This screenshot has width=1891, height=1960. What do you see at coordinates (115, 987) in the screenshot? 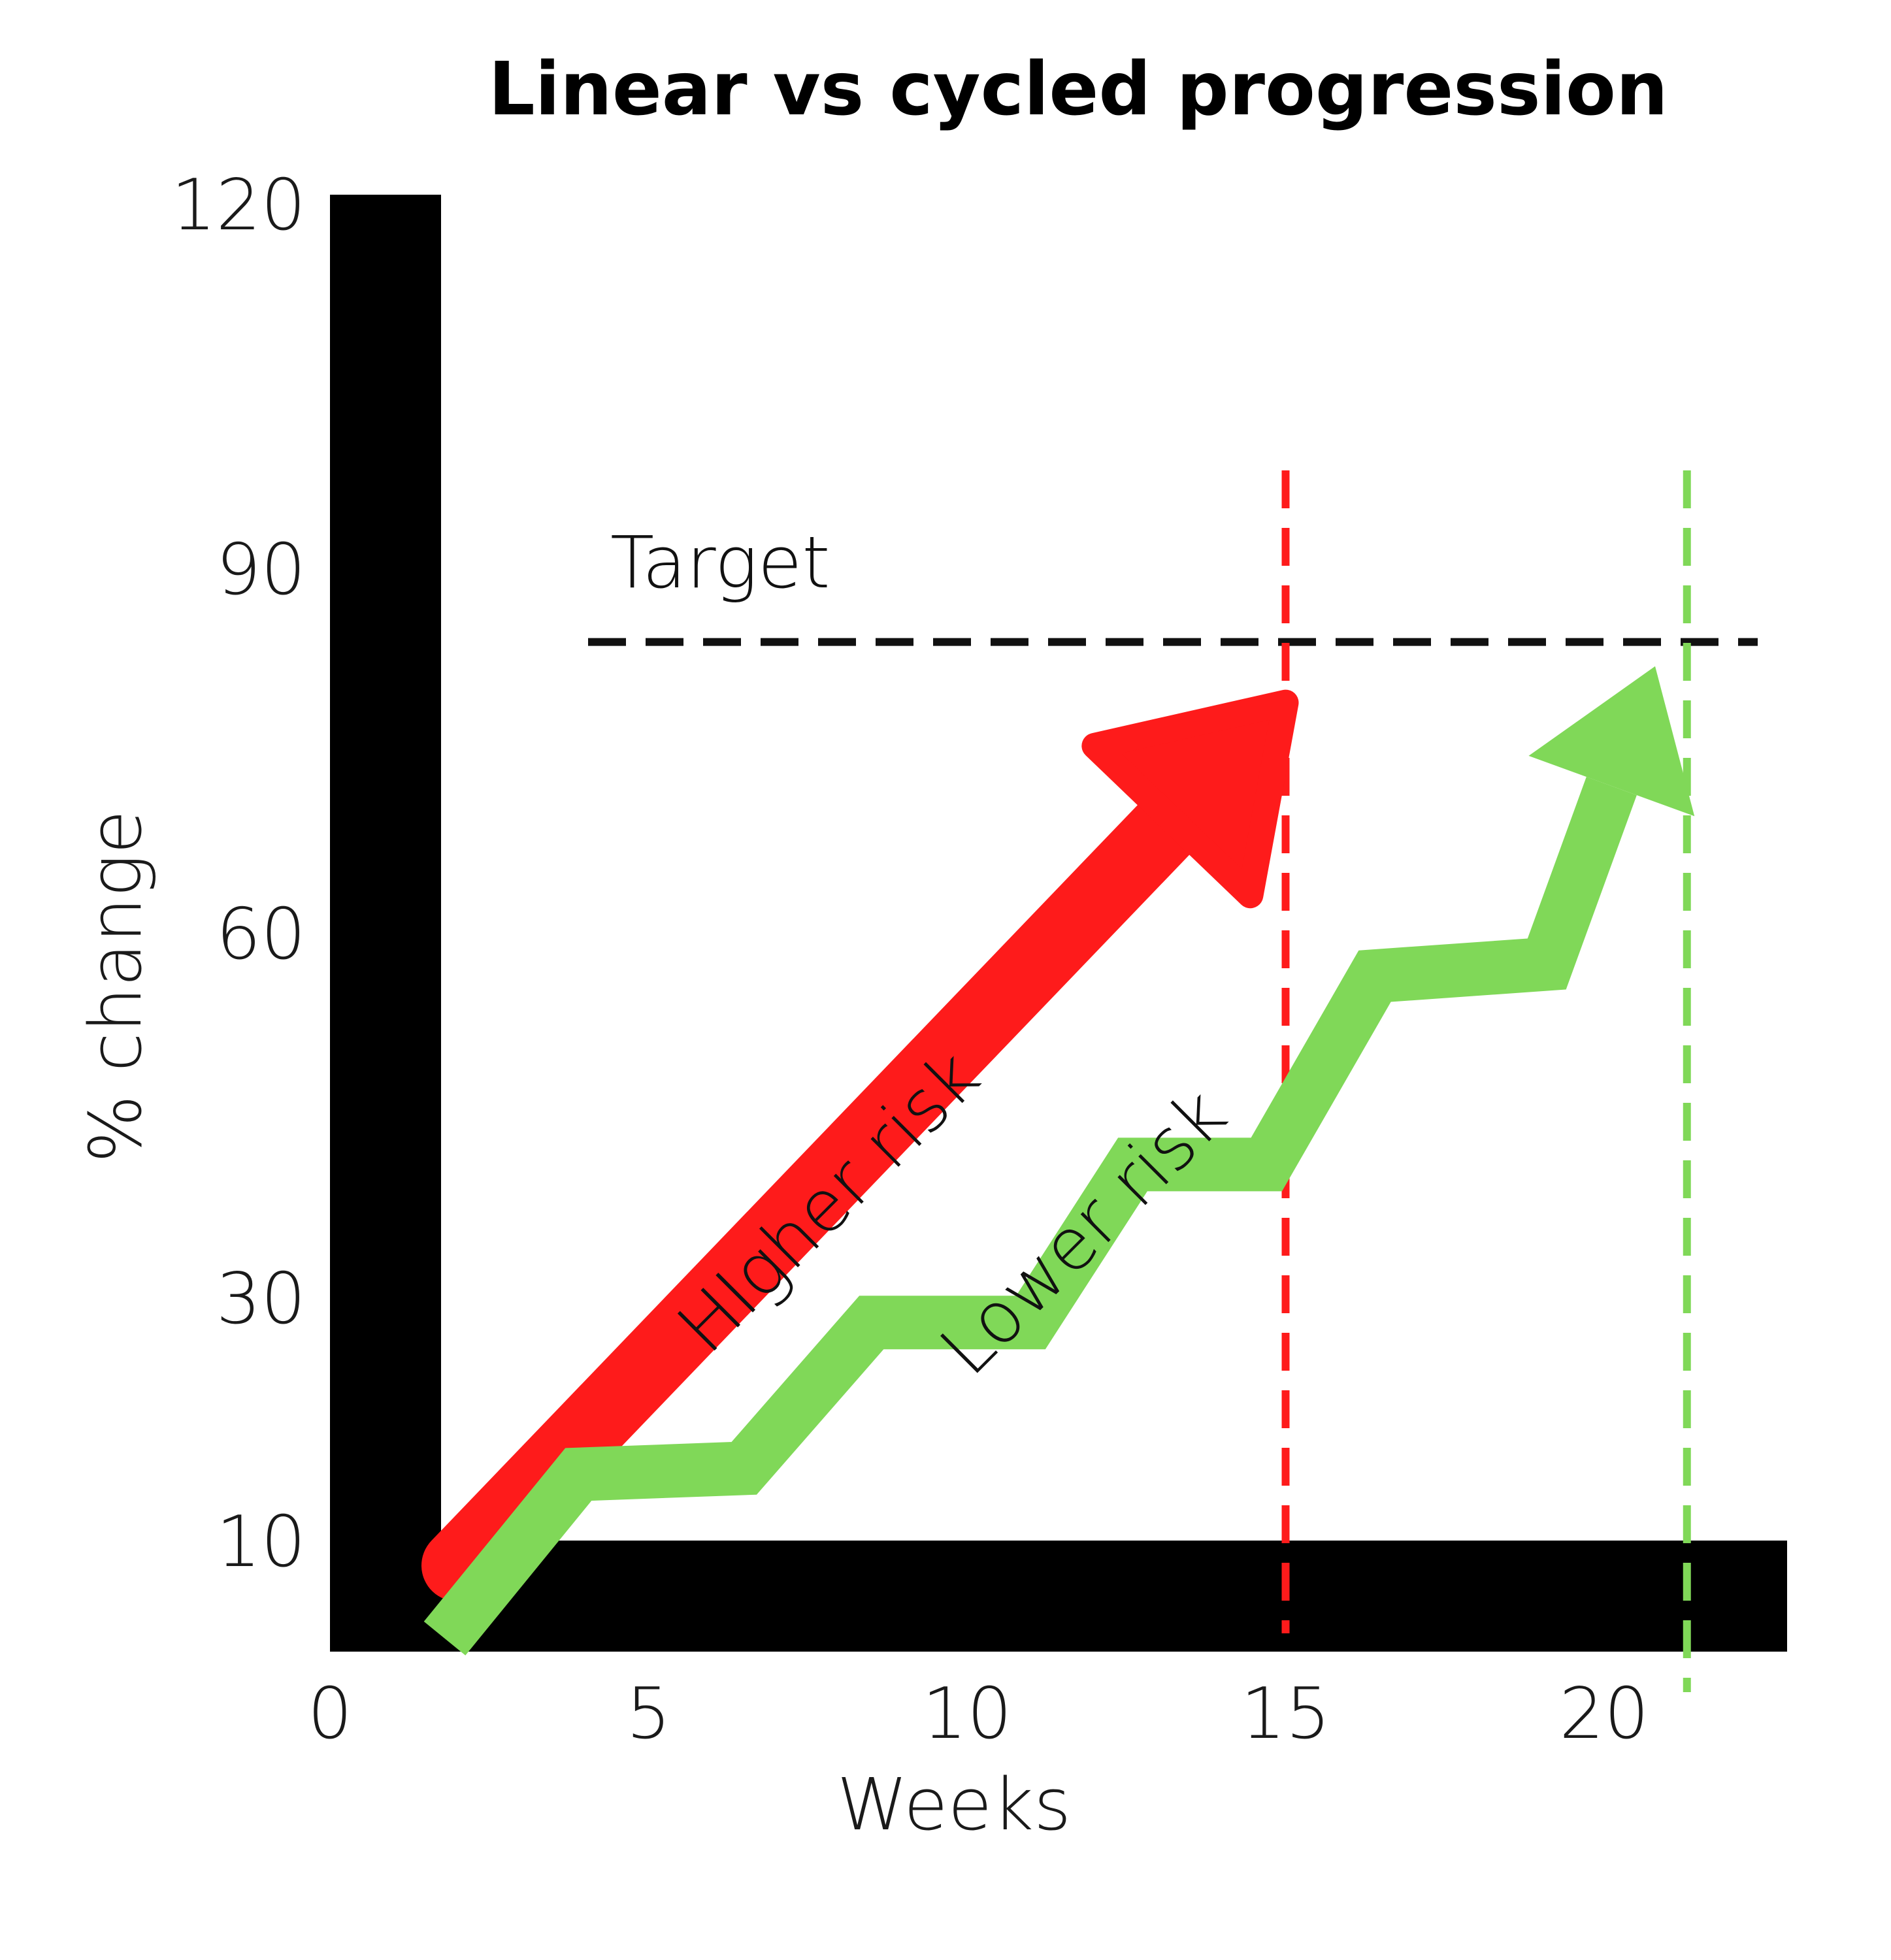
I see `y-axis-label: % change` at bounding box center [115, 987].